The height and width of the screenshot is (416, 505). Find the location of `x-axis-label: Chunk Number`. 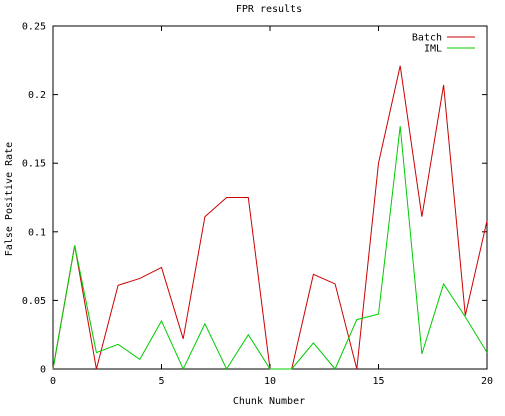

x-axis-label: Chunk Number is located at coordinates (269, 401).